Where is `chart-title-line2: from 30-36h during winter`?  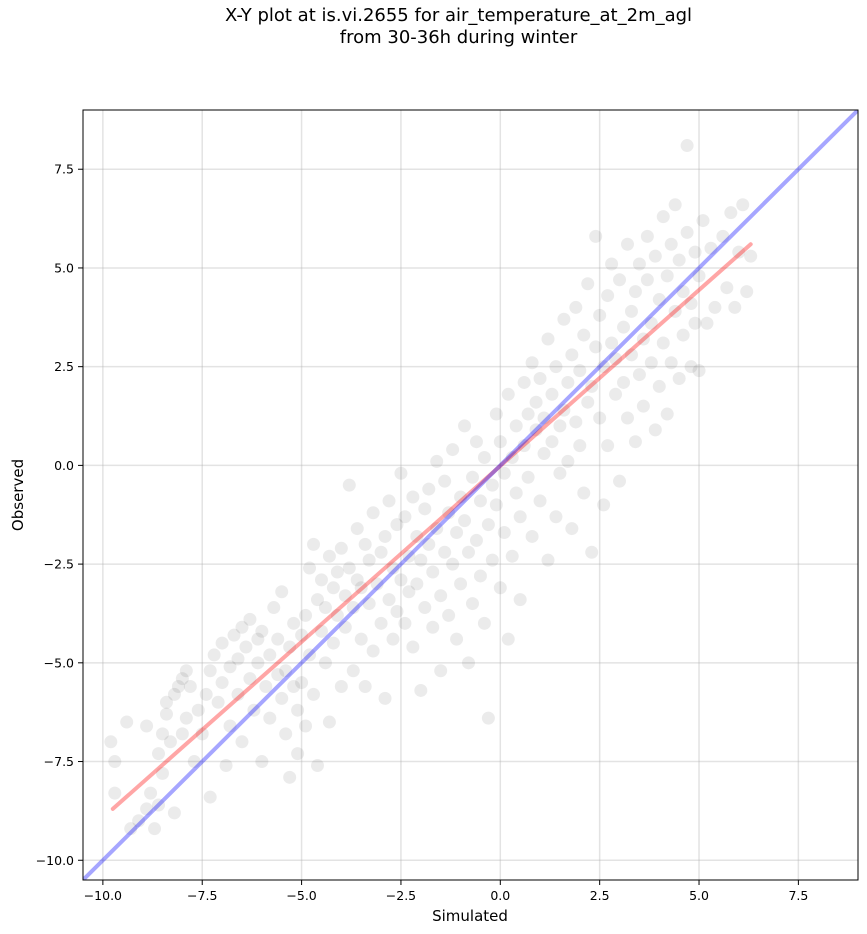
chart-title-line2: from 30-36h during winter is located at coordinates (458, 37).